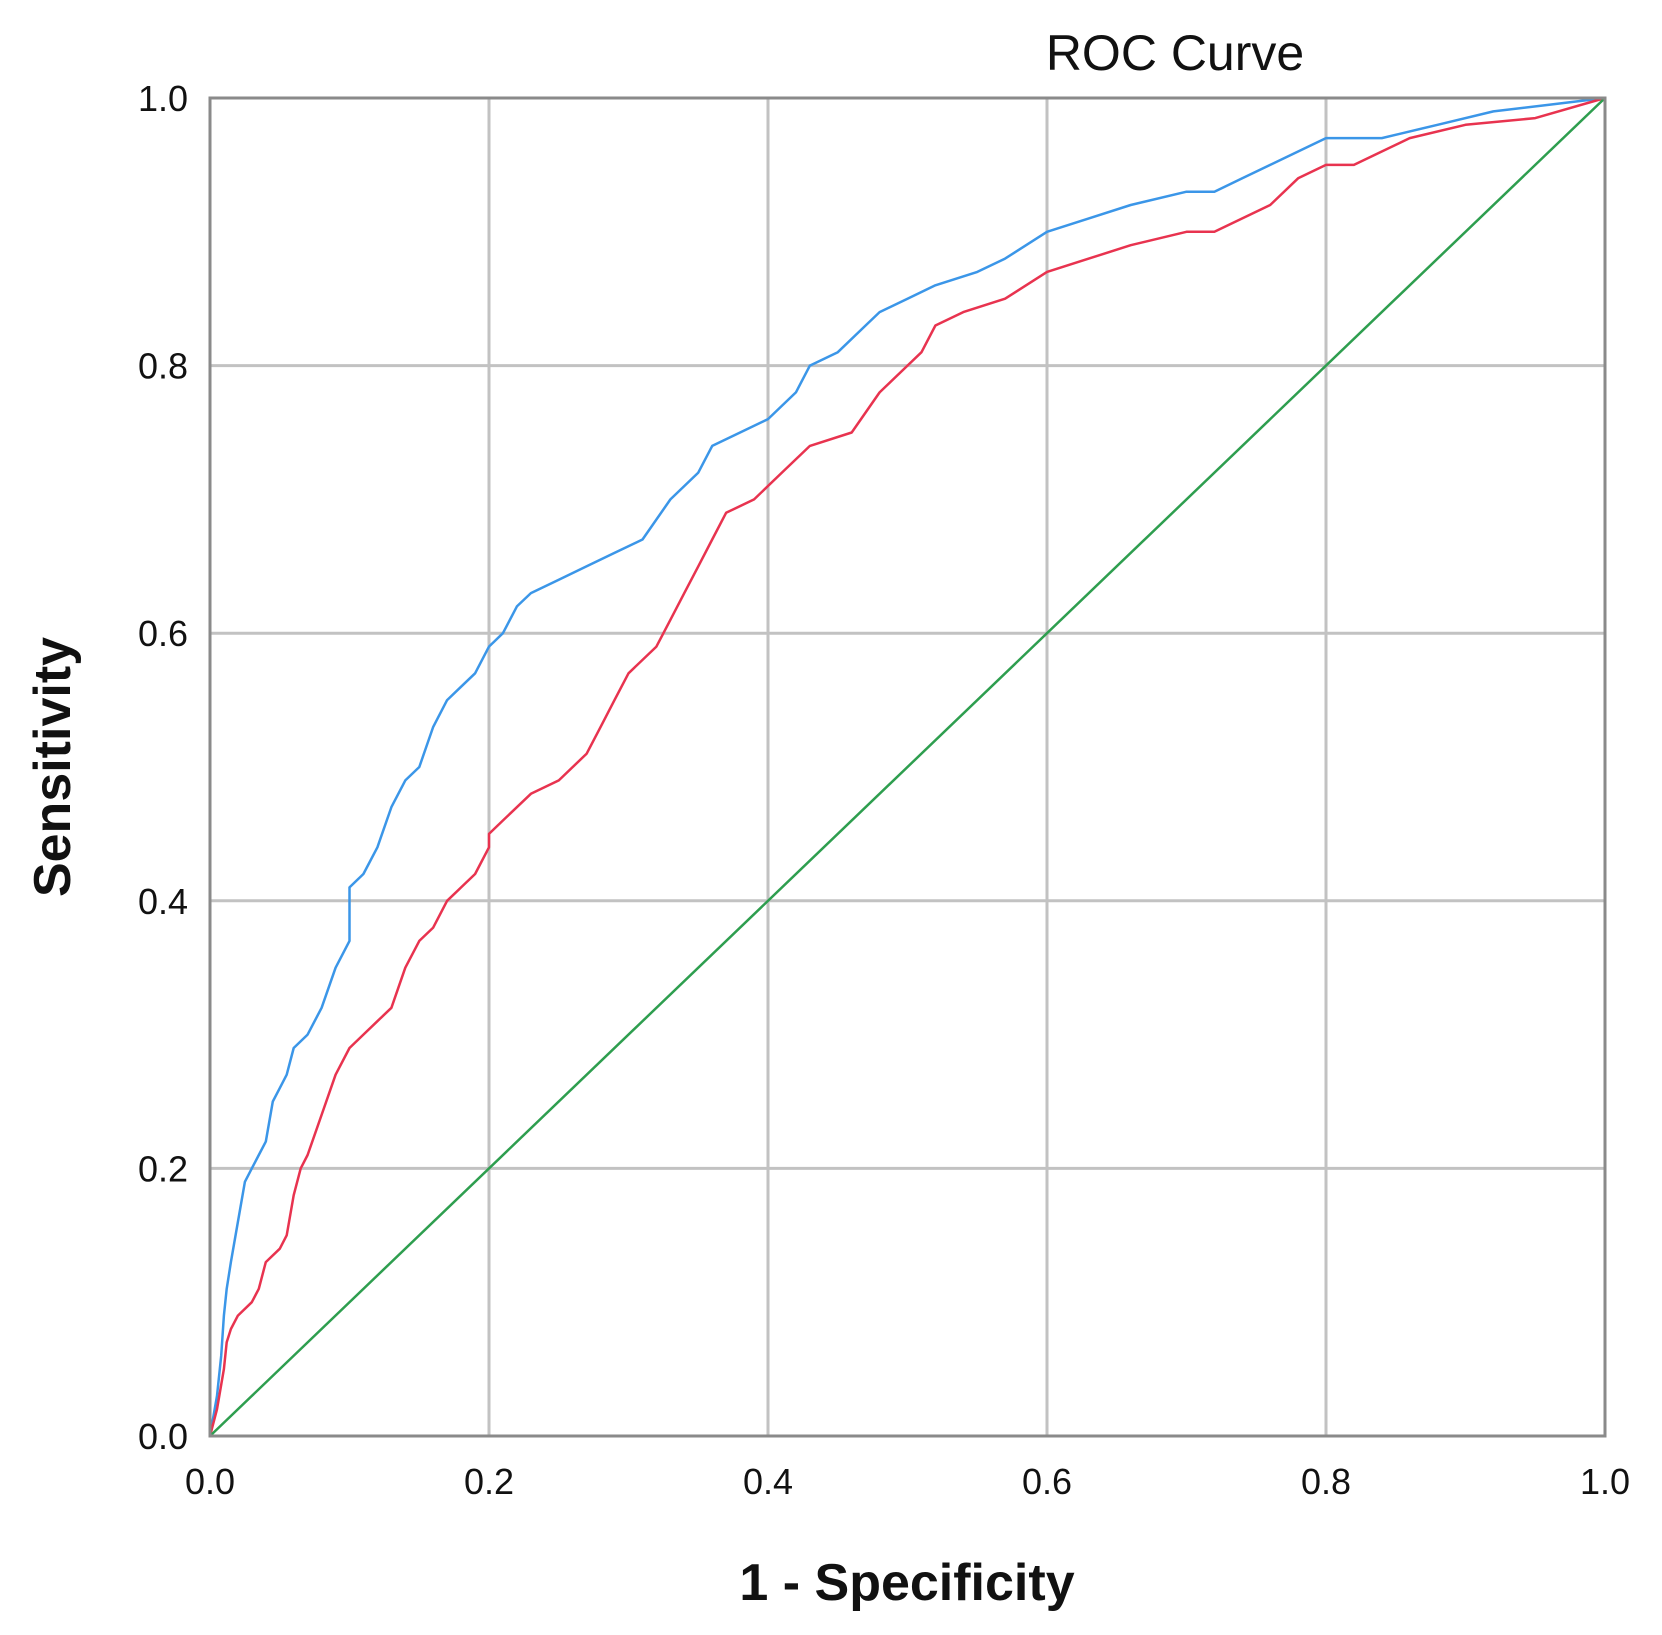  Describe the element at coordinates (163, 1436) in the screenshot. I see `y-tick-label: 0.0` at that location.